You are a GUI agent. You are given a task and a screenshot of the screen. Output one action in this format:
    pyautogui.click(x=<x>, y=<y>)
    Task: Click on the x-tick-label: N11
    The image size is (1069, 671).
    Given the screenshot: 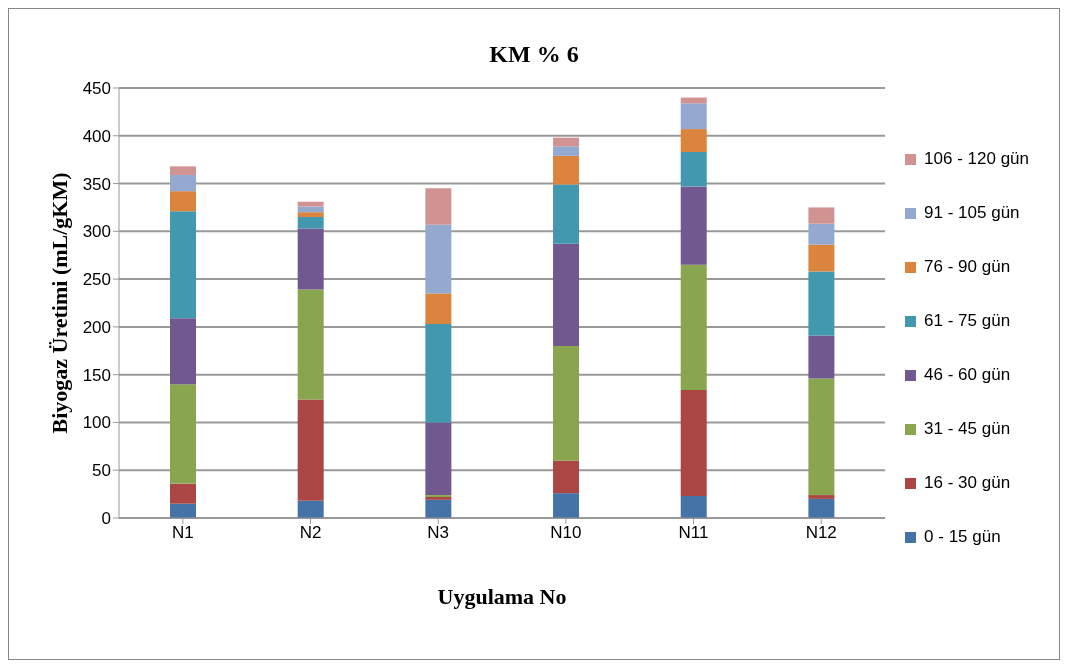 What is the action you would take?
    pyautogui.click(x=693, y=533)
    